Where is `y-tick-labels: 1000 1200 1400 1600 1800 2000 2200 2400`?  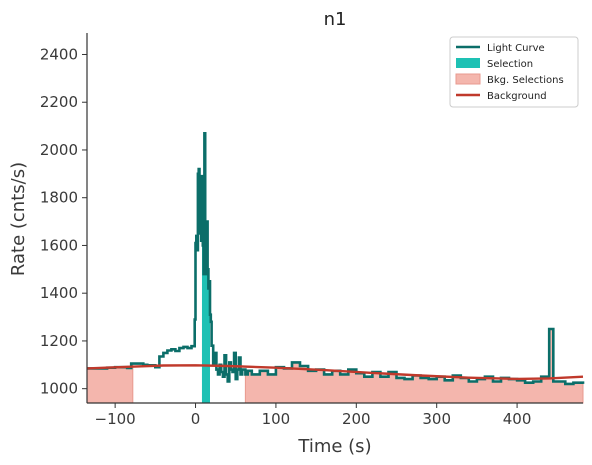
y-tick-labels: 1000 1200 1400 1600 1800 2000 2200 2400 is located at coordinates (59, 221).